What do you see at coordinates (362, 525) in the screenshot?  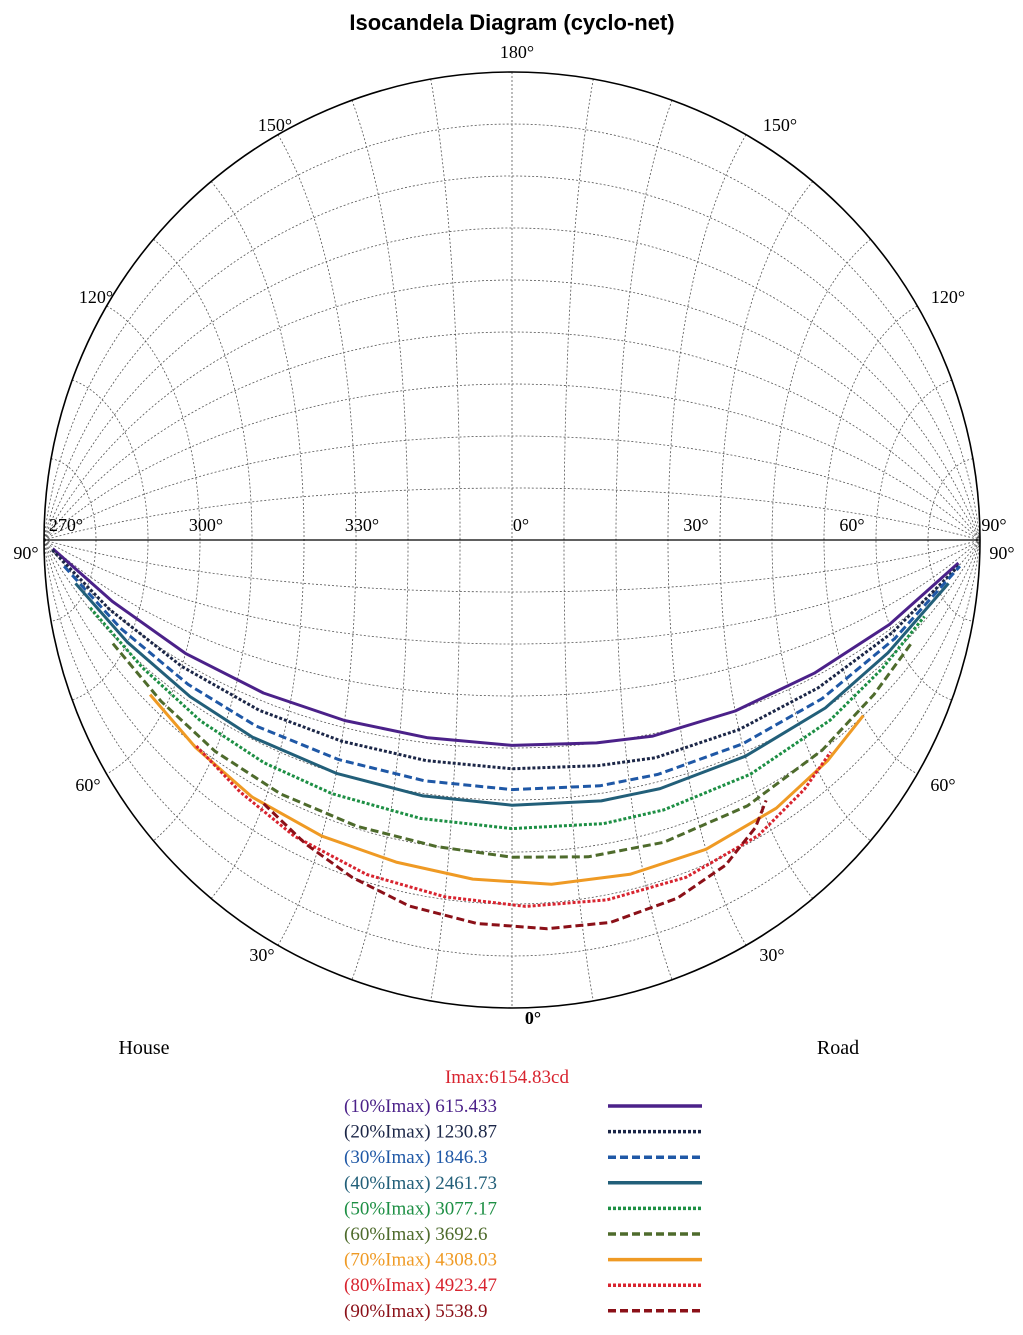 I see `equator-label-330: 330°` at bounding box center [362, 525].